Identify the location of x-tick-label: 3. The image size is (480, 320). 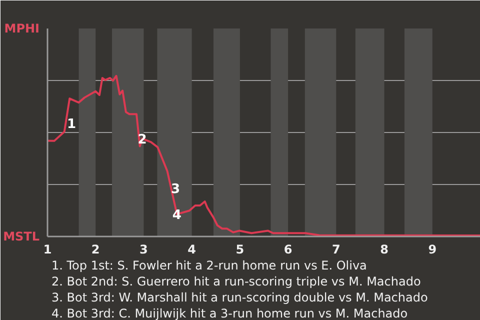
(144, 249).